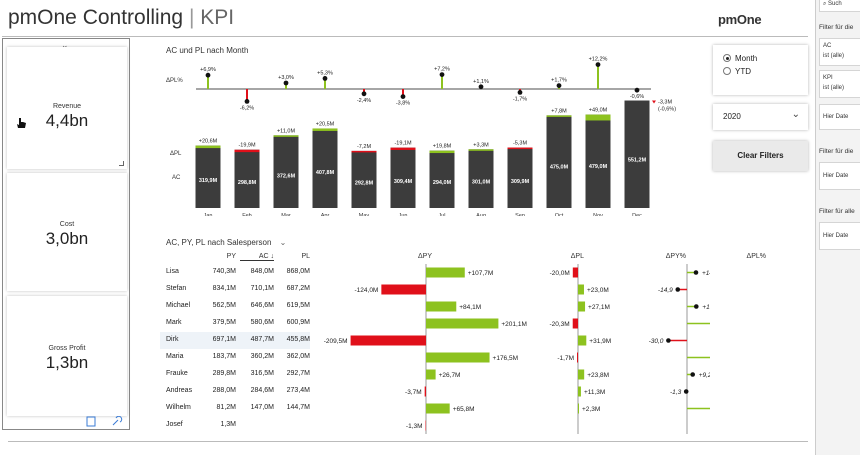 The width and height of the screenshot is (860, 455). I want to click on dpl-label: +2,3M, so click(591, 409).